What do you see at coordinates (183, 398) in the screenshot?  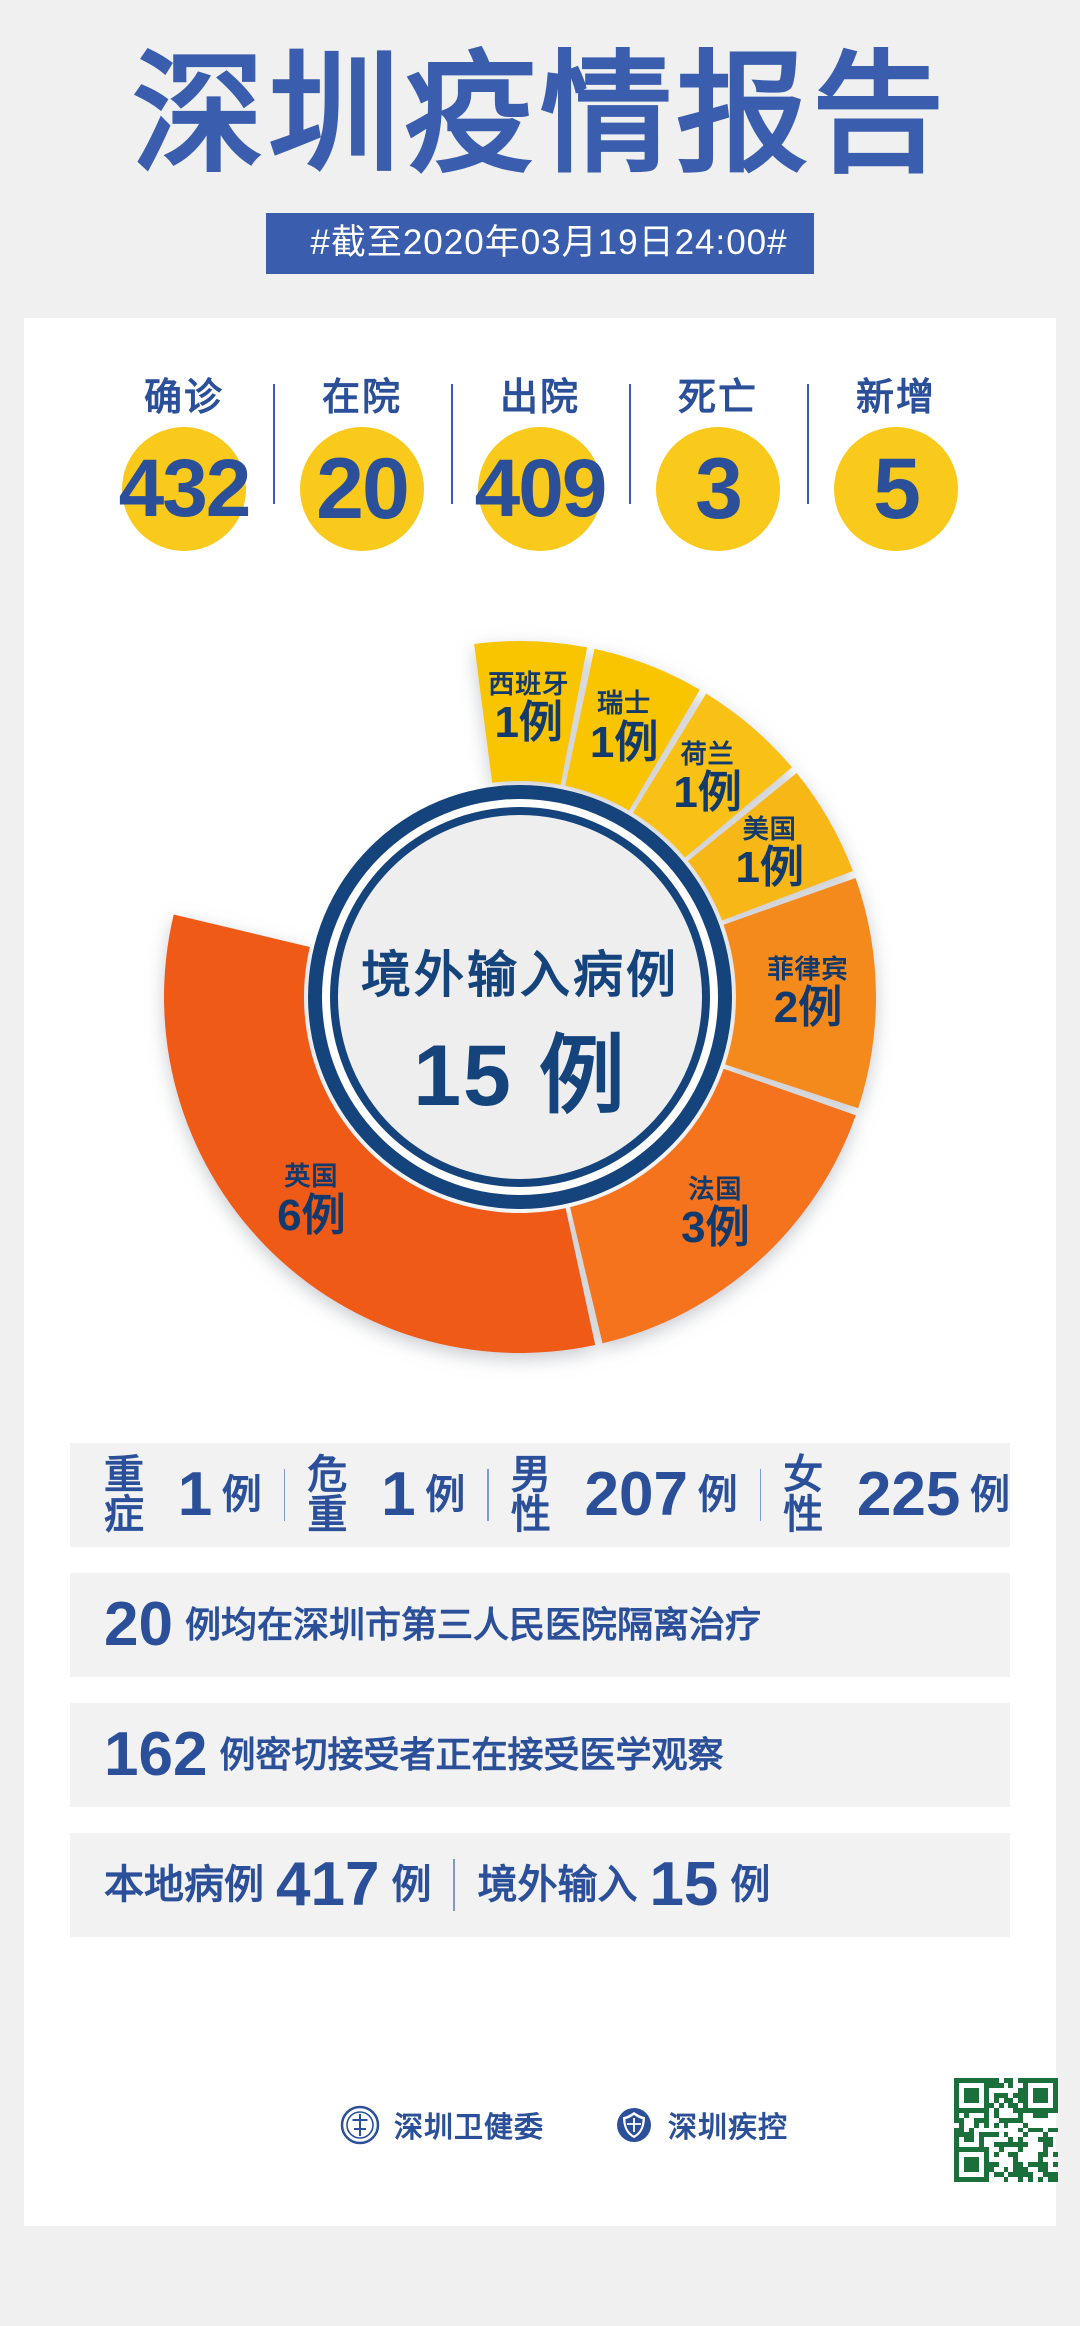 I see `stat-label: 确诊` at bounding box center [183, 398].